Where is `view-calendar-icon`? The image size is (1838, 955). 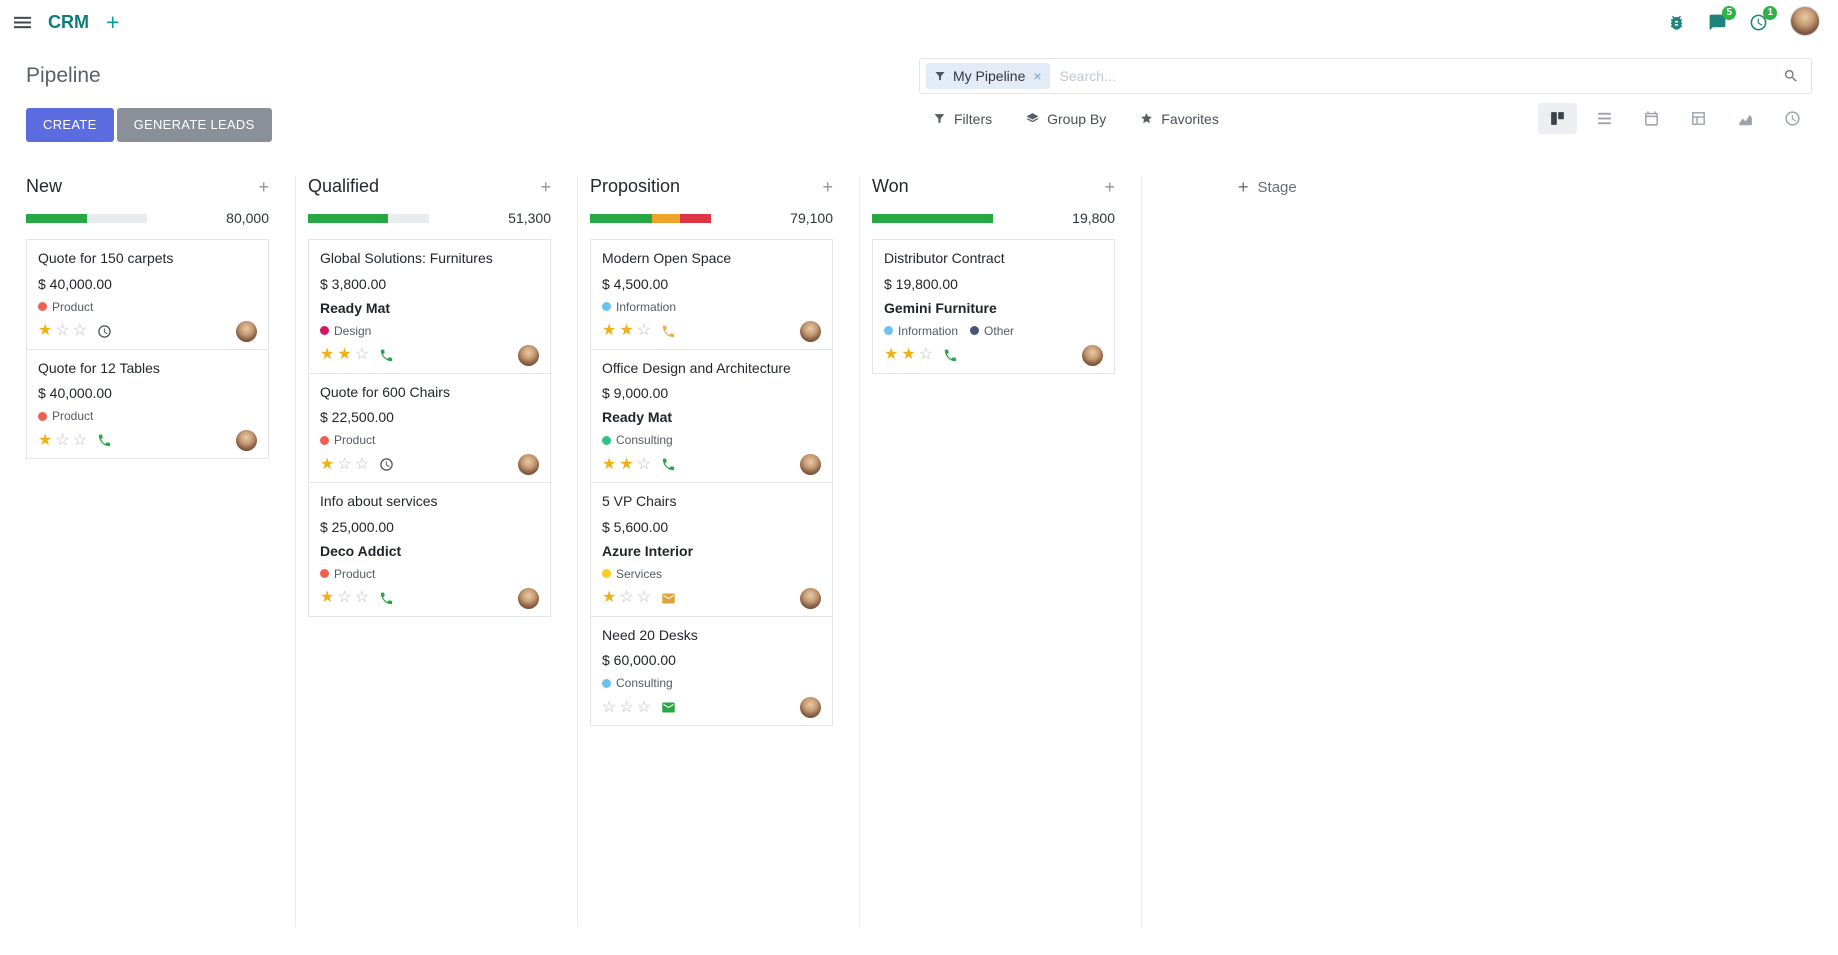
view-calendar-icon is located at coordinates (1651, 118).